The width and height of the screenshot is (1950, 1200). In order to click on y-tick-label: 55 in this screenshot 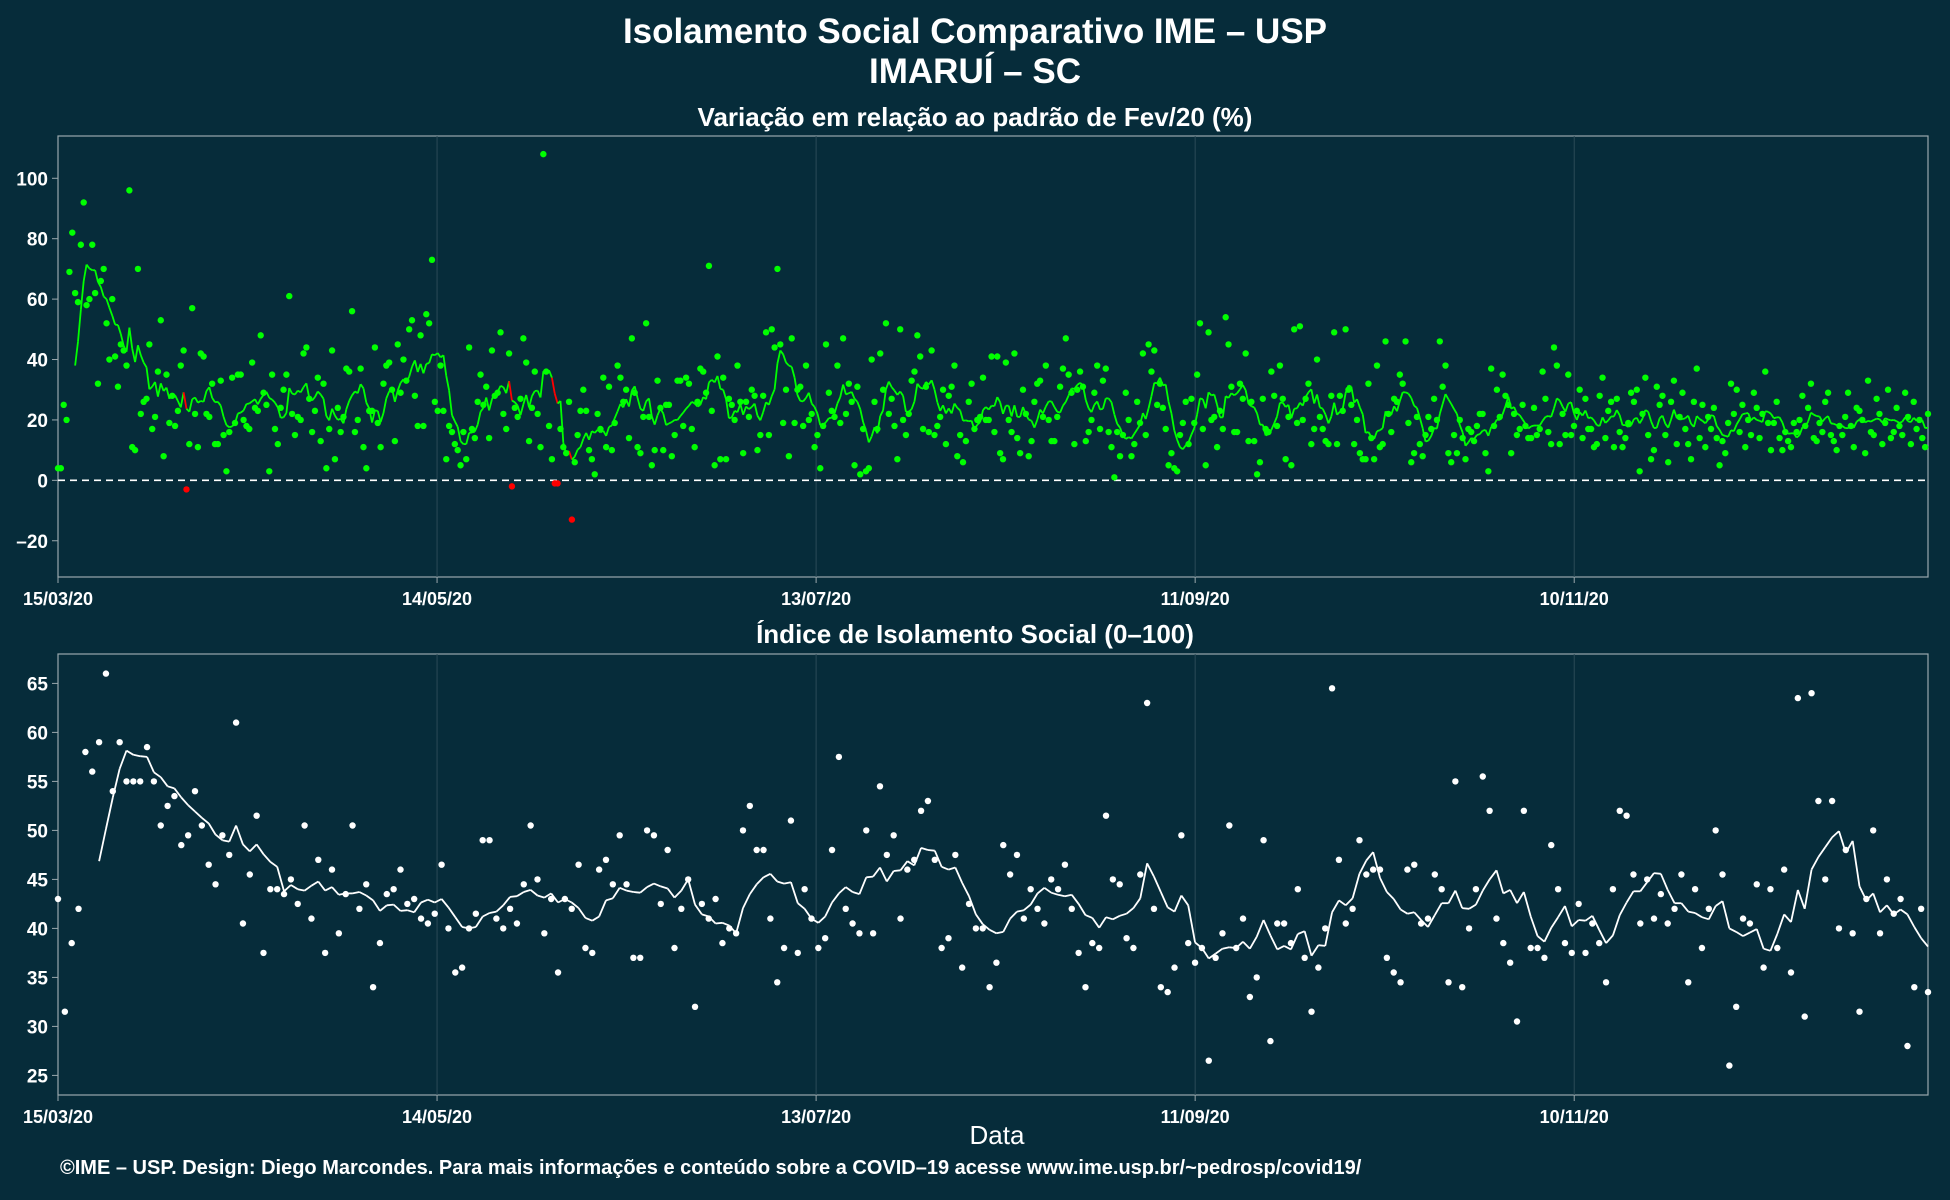, I will do `click(38, 782)`.